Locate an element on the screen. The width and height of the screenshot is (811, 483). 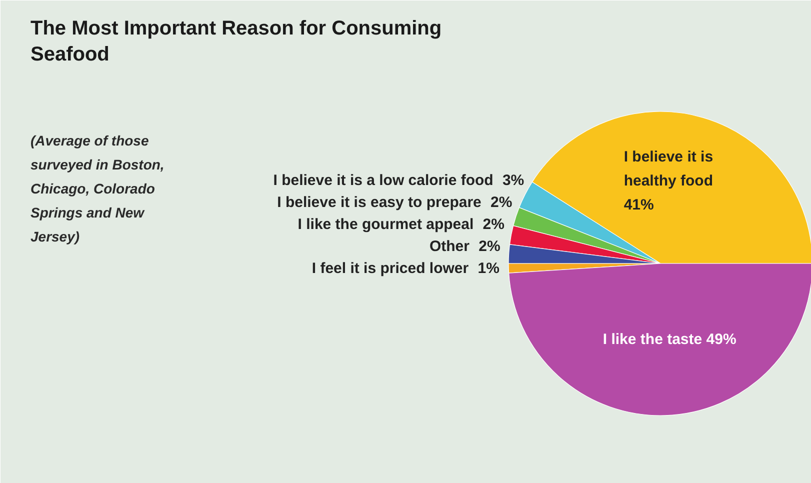
chart-title: The Most Important Reason for Consuming Seafood is located at coordinates (236, 42).